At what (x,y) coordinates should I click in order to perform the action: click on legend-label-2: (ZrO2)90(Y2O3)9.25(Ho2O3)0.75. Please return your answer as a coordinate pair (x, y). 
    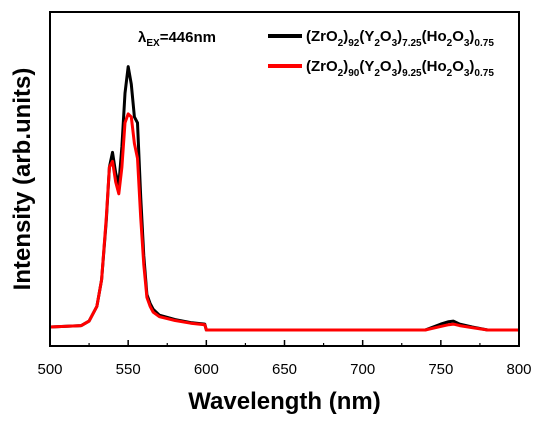
    Looking at the image, I should click on (400, 68).